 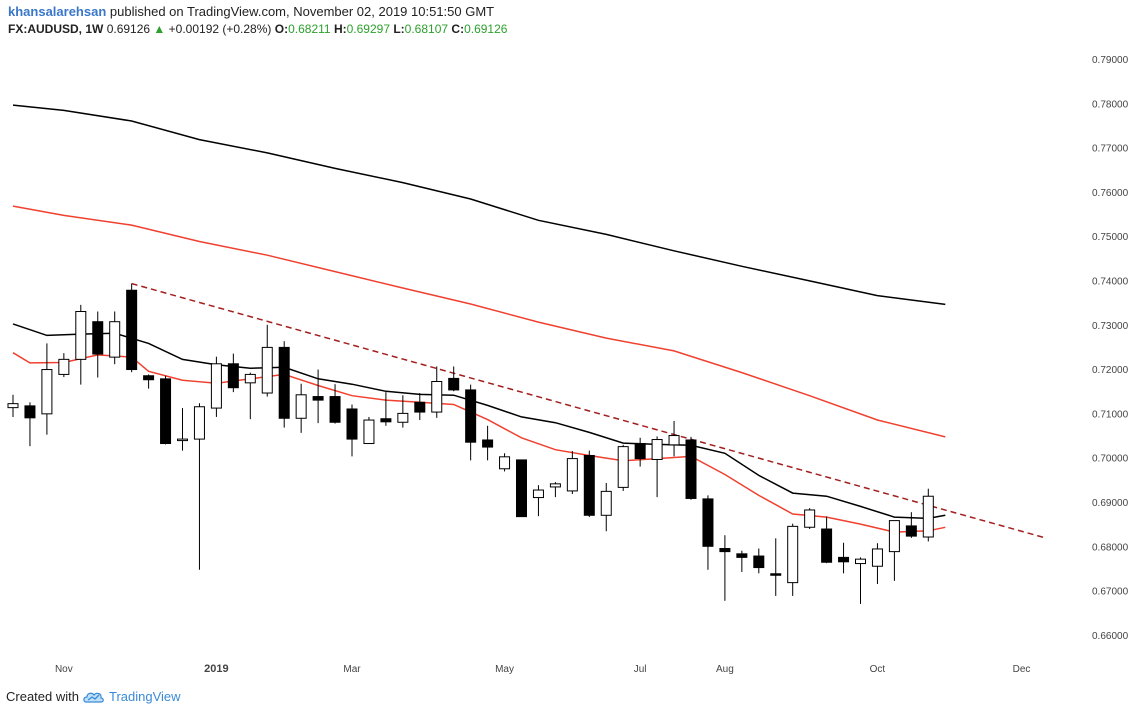 I want to click on price-change: +0.00192 (+0.28%), so click(x=220, y=29).